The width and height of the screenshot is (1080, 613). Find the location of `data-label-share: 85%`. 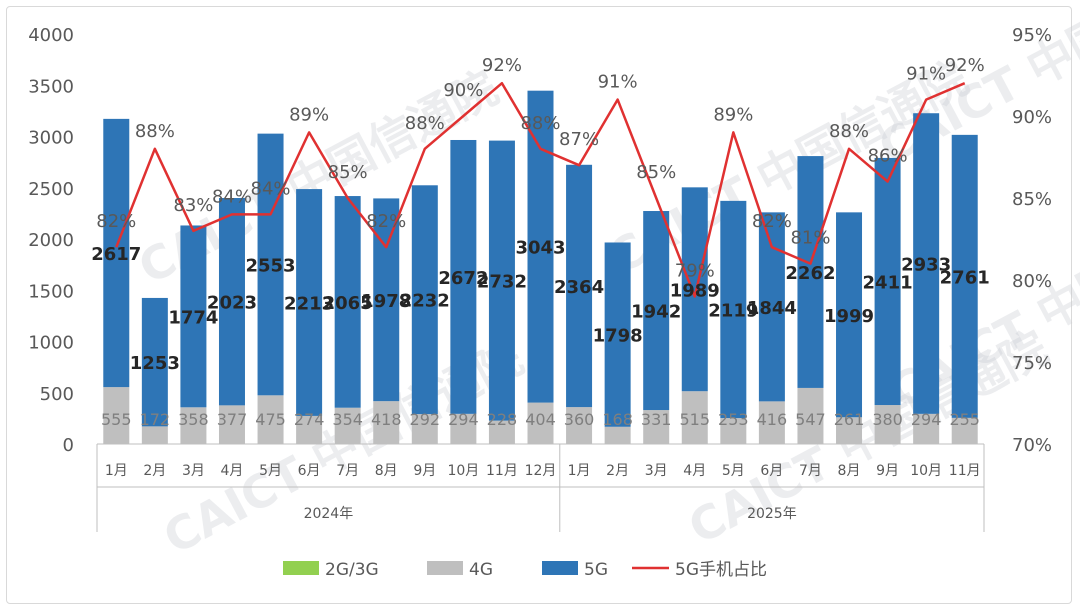

data-label-share: 85% is located at coordinates (348, 172).